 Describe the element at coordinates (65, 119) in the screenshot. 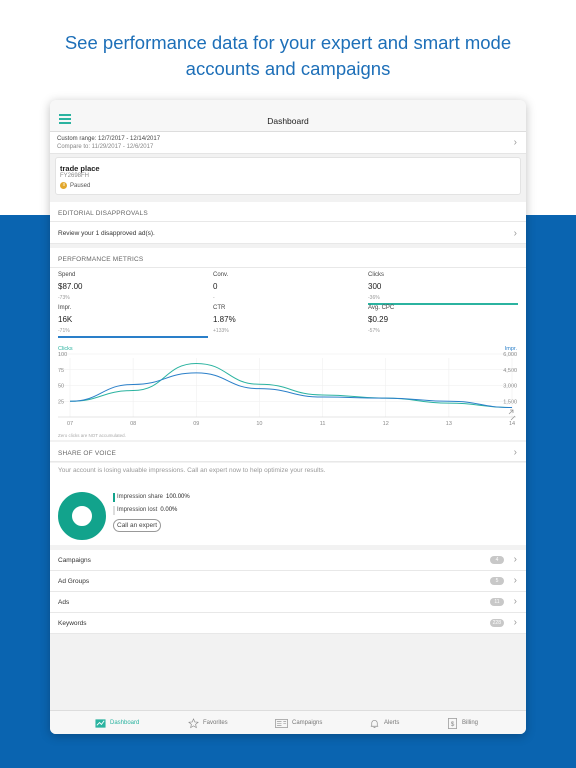

I see `menu-icon` at that location.